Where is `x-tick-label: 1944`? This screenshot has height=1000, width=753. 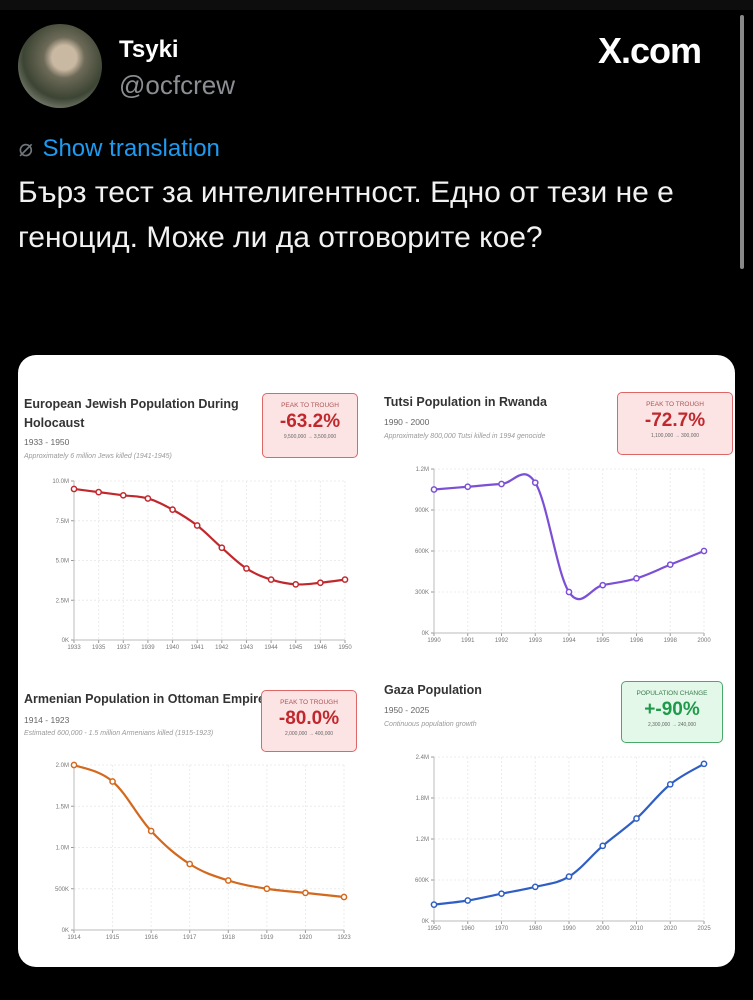
x-tick-label: 1944 is located at coordinates (271, 648).